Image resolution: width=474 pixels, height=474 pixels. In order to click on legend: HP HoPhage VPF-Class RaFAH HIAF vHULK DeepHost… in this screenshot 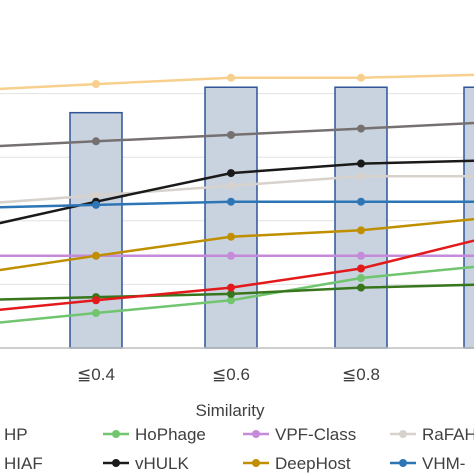, I will do `click(239, 449)`.